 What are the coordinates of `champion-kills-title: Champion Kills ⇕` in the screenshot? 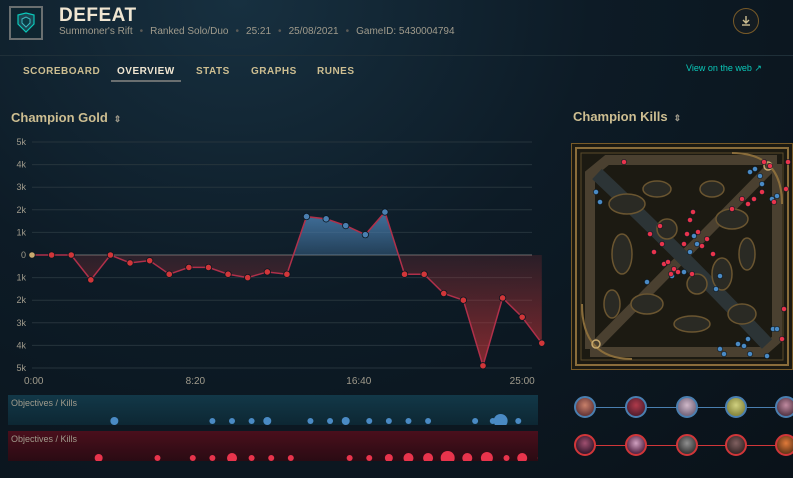 It's located at (627, 116).